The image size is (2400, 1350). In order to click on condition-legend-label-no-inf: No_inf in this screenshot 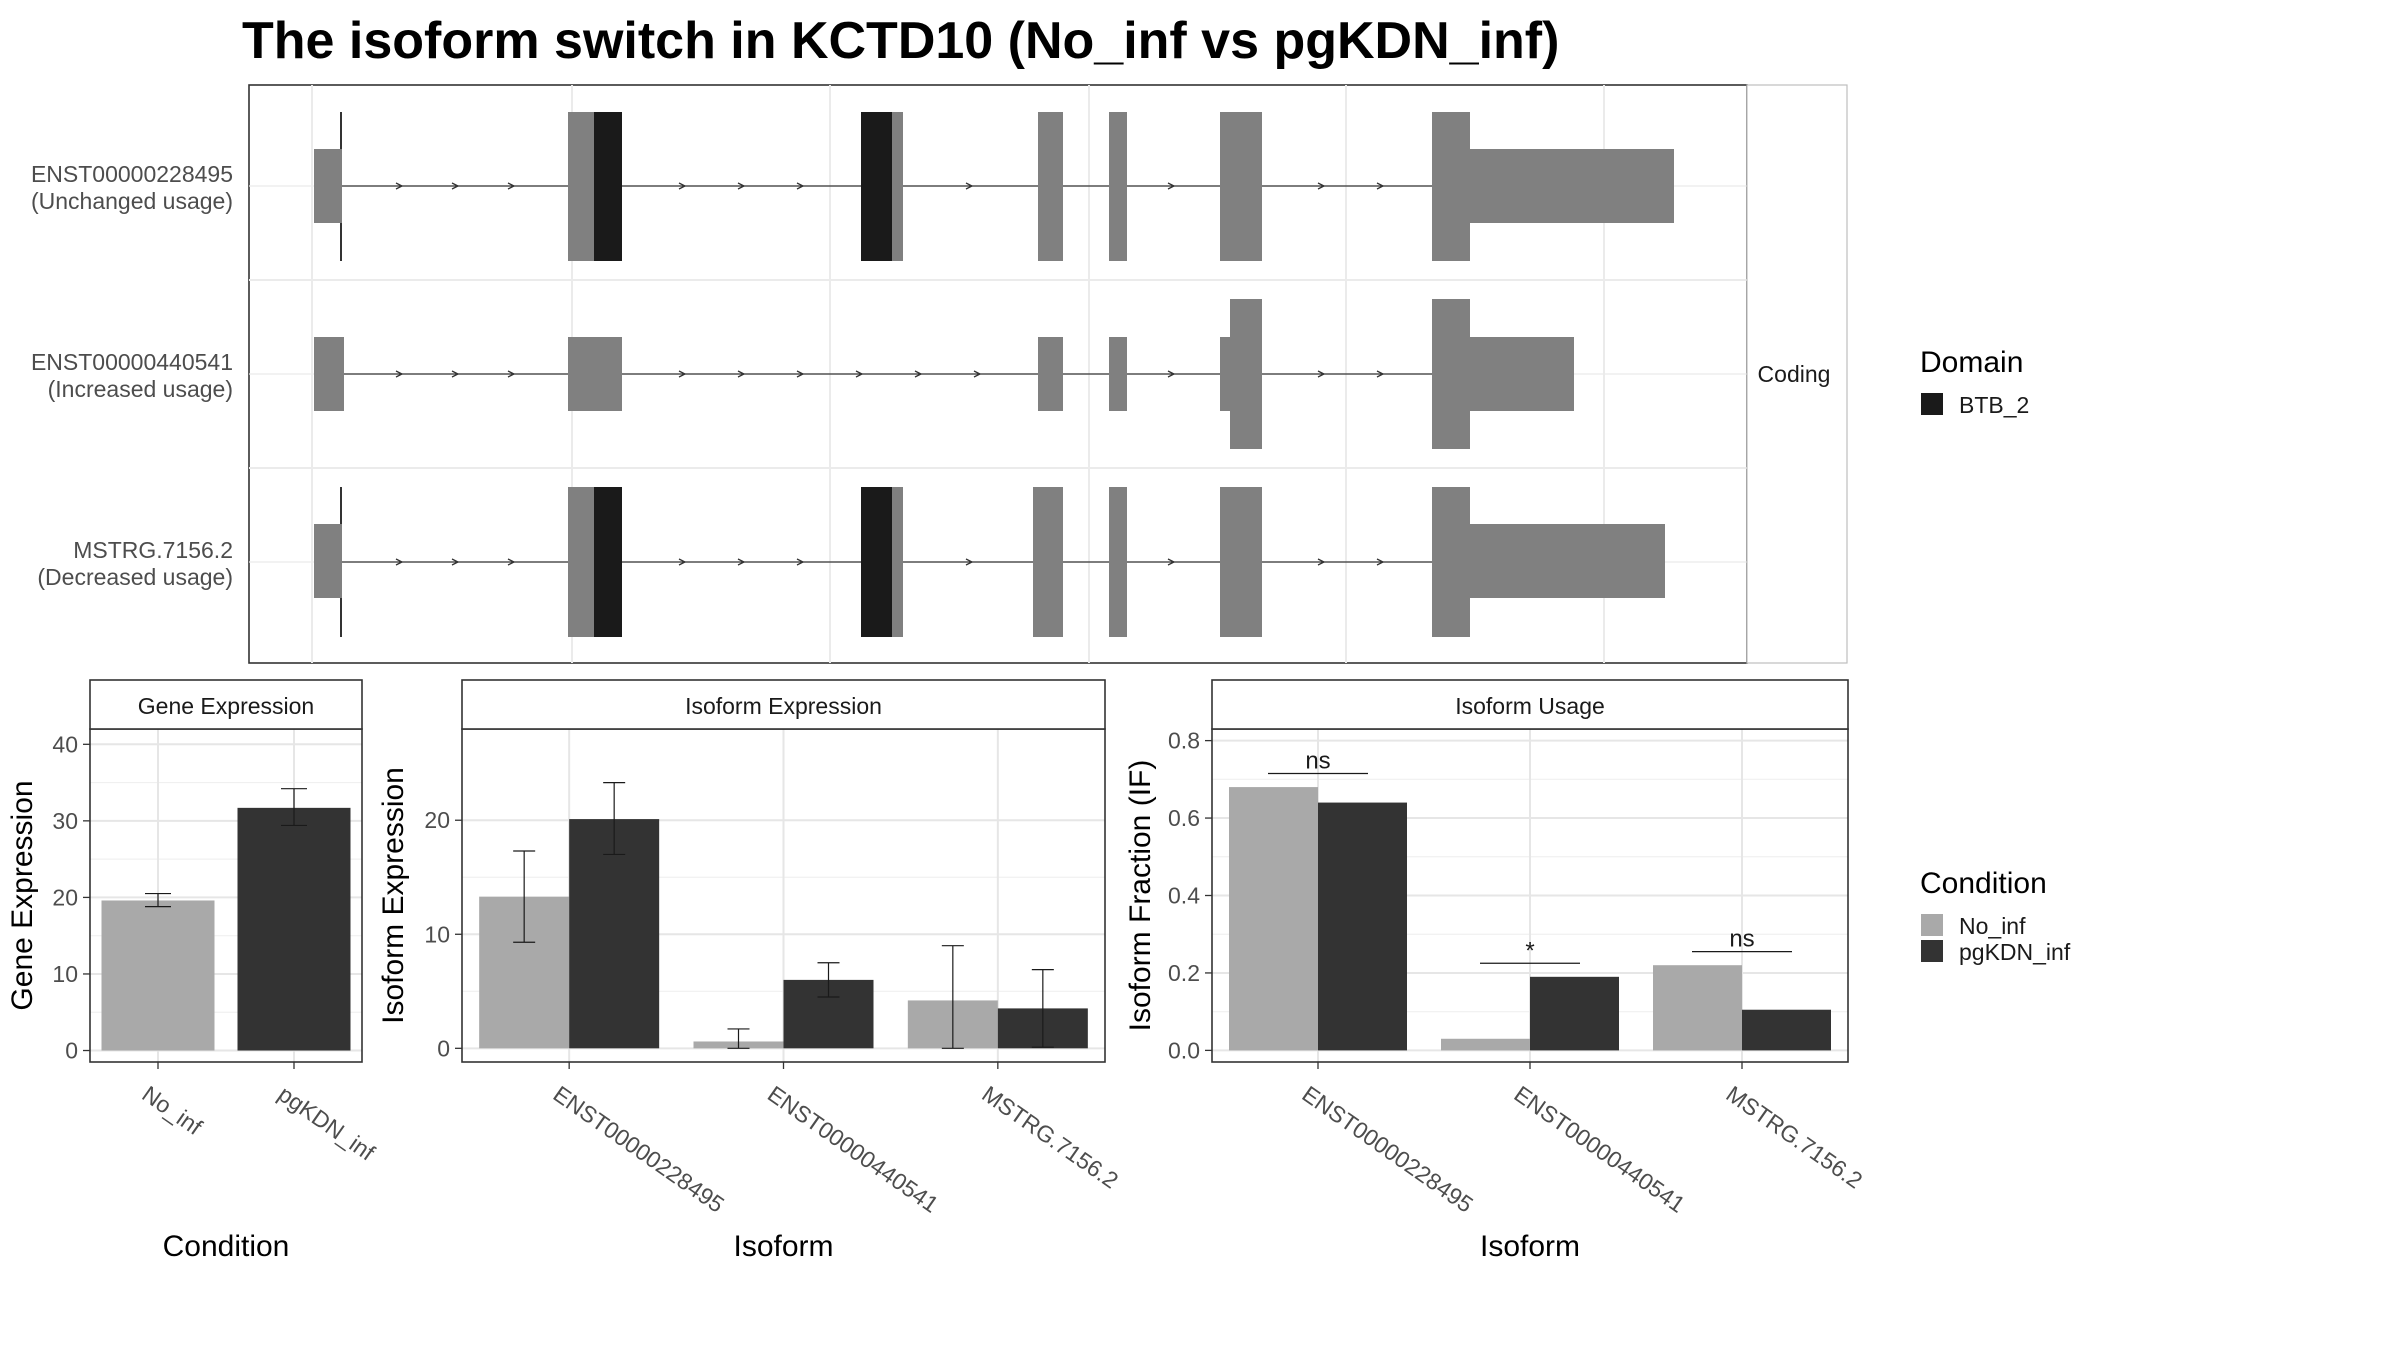, I will do `click(1992, 926)`.